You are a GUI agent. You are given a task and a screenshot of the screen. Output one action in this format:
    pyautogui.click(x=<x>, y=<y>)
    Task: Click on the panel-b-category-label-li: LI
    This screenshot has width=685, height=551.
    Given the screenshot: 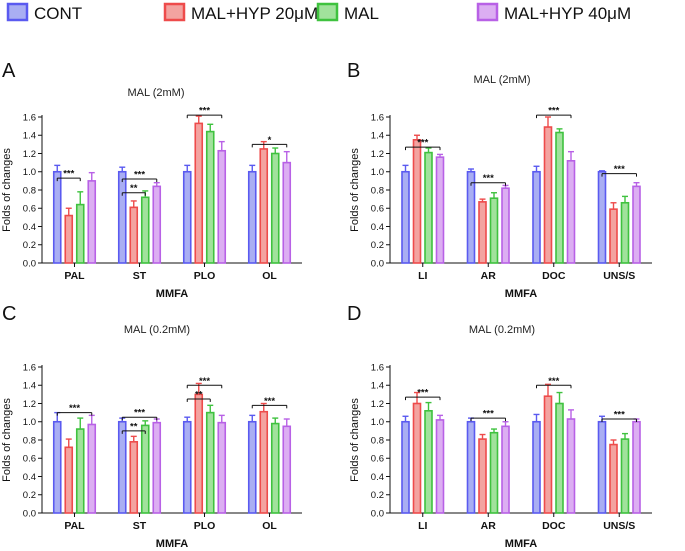 What is the action you would take?
    pyautogui.click(x=422, y=276)
    